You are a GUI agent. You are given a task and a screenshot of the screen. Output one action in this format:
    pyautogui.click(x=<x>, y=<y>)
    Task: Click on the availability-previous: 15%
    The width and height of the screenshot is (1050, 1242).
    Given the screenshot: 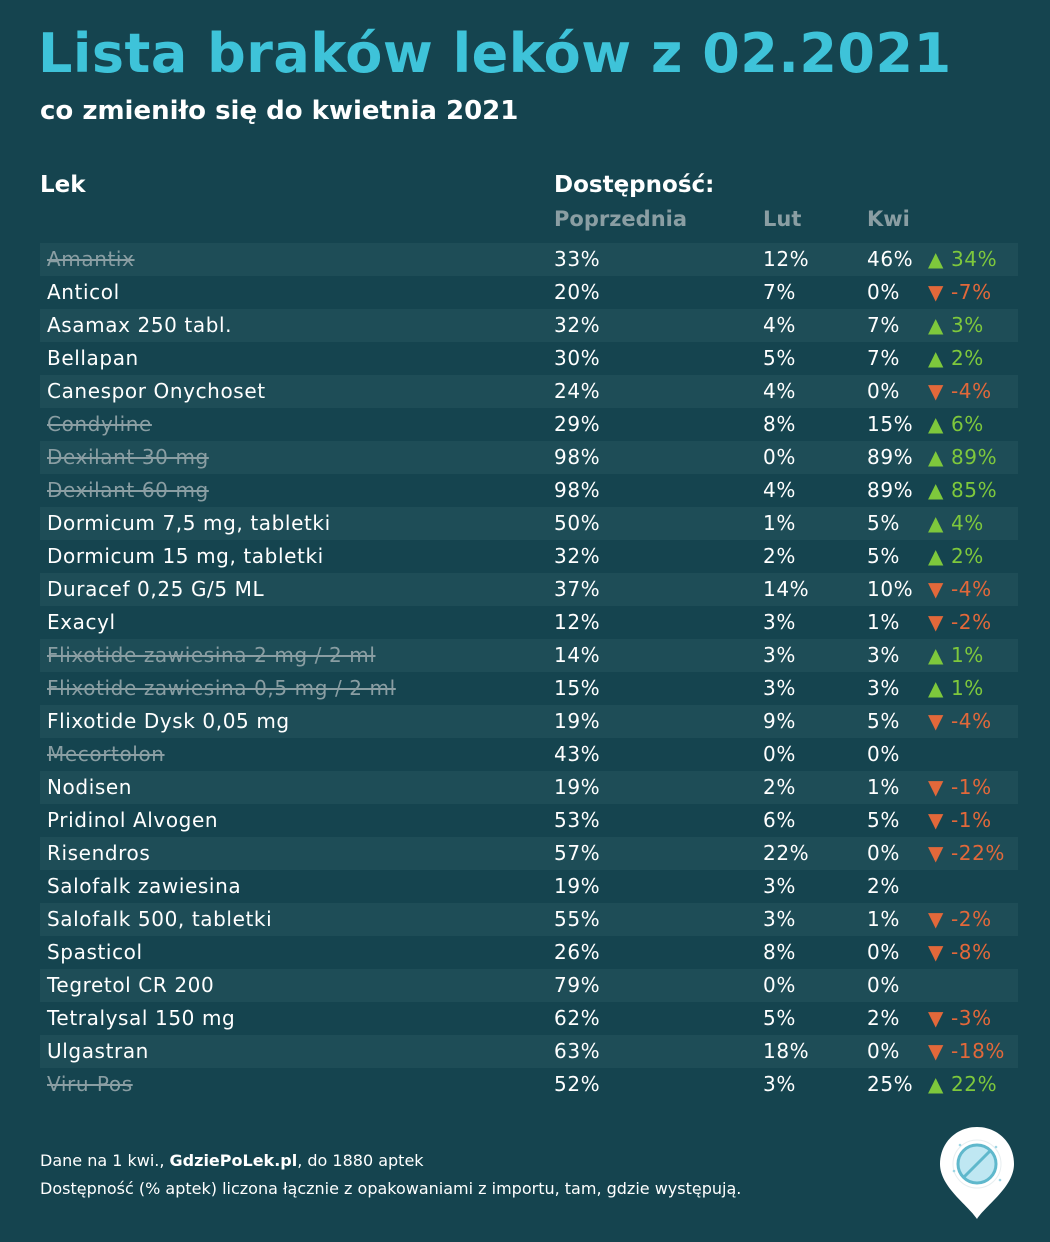 What is the action you would take?
    pyautogui.click(x=577, y=688)
    